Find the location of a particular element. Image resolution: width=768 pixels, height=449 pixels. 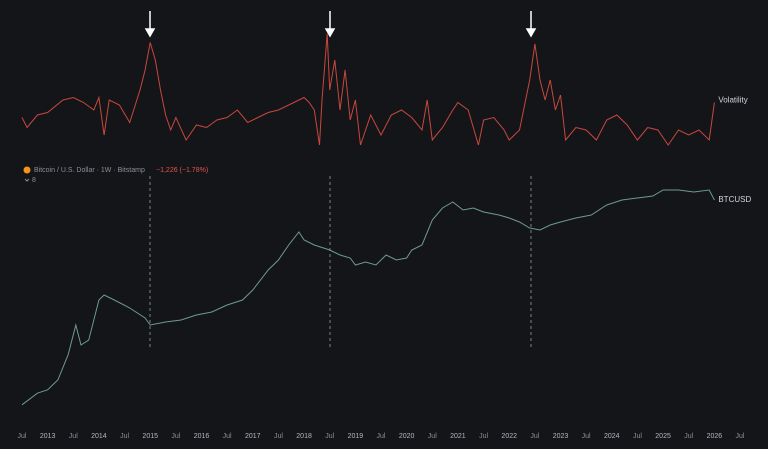

collapse-chevron is located at coordinates (27, 180).